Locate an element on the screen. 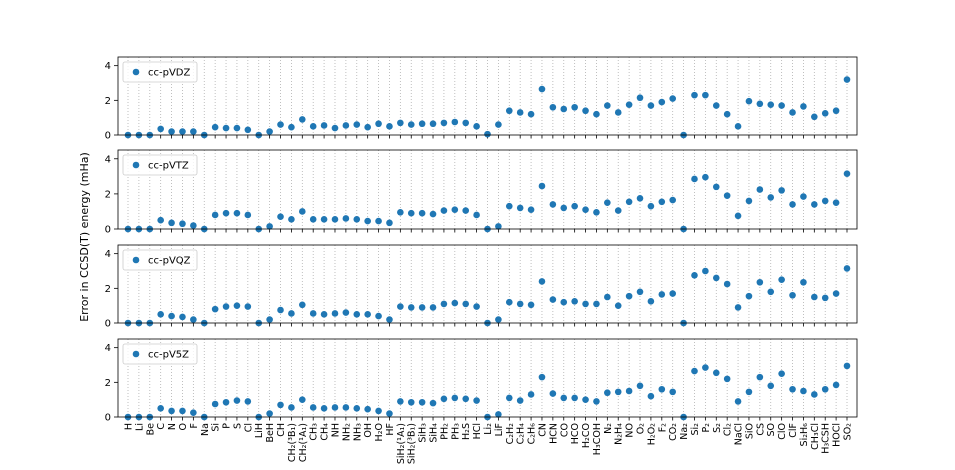 The image size is (955, 470). x-tick-label: C₂H₆ is located at coordinates (532, 434).